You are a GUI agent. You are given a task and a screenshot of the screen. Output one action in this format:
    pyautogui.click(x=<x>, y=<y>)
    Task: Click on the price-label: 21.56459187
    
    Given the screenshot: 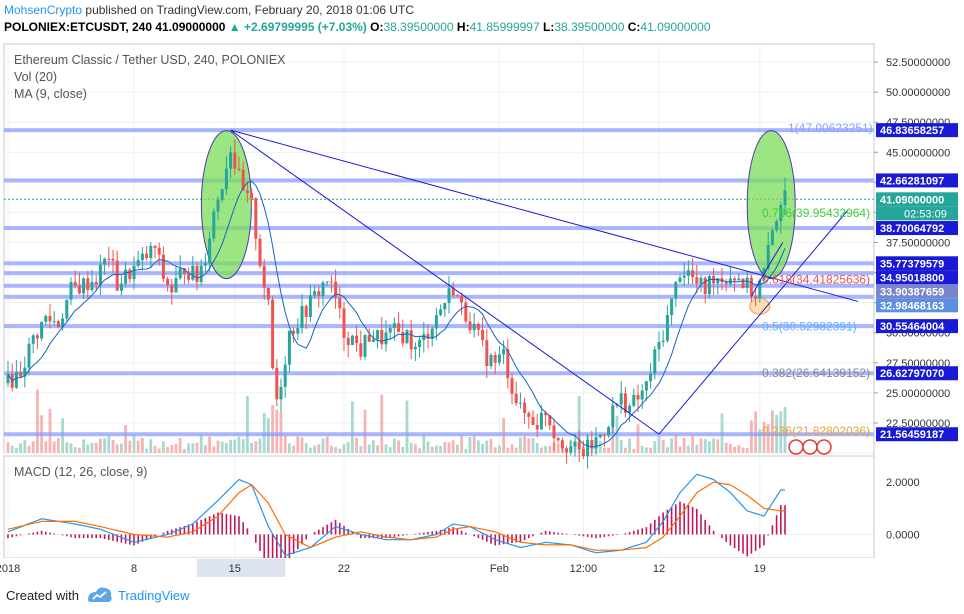 What is the action you would take?
    pyautogui.click(x=912, y=435)
    